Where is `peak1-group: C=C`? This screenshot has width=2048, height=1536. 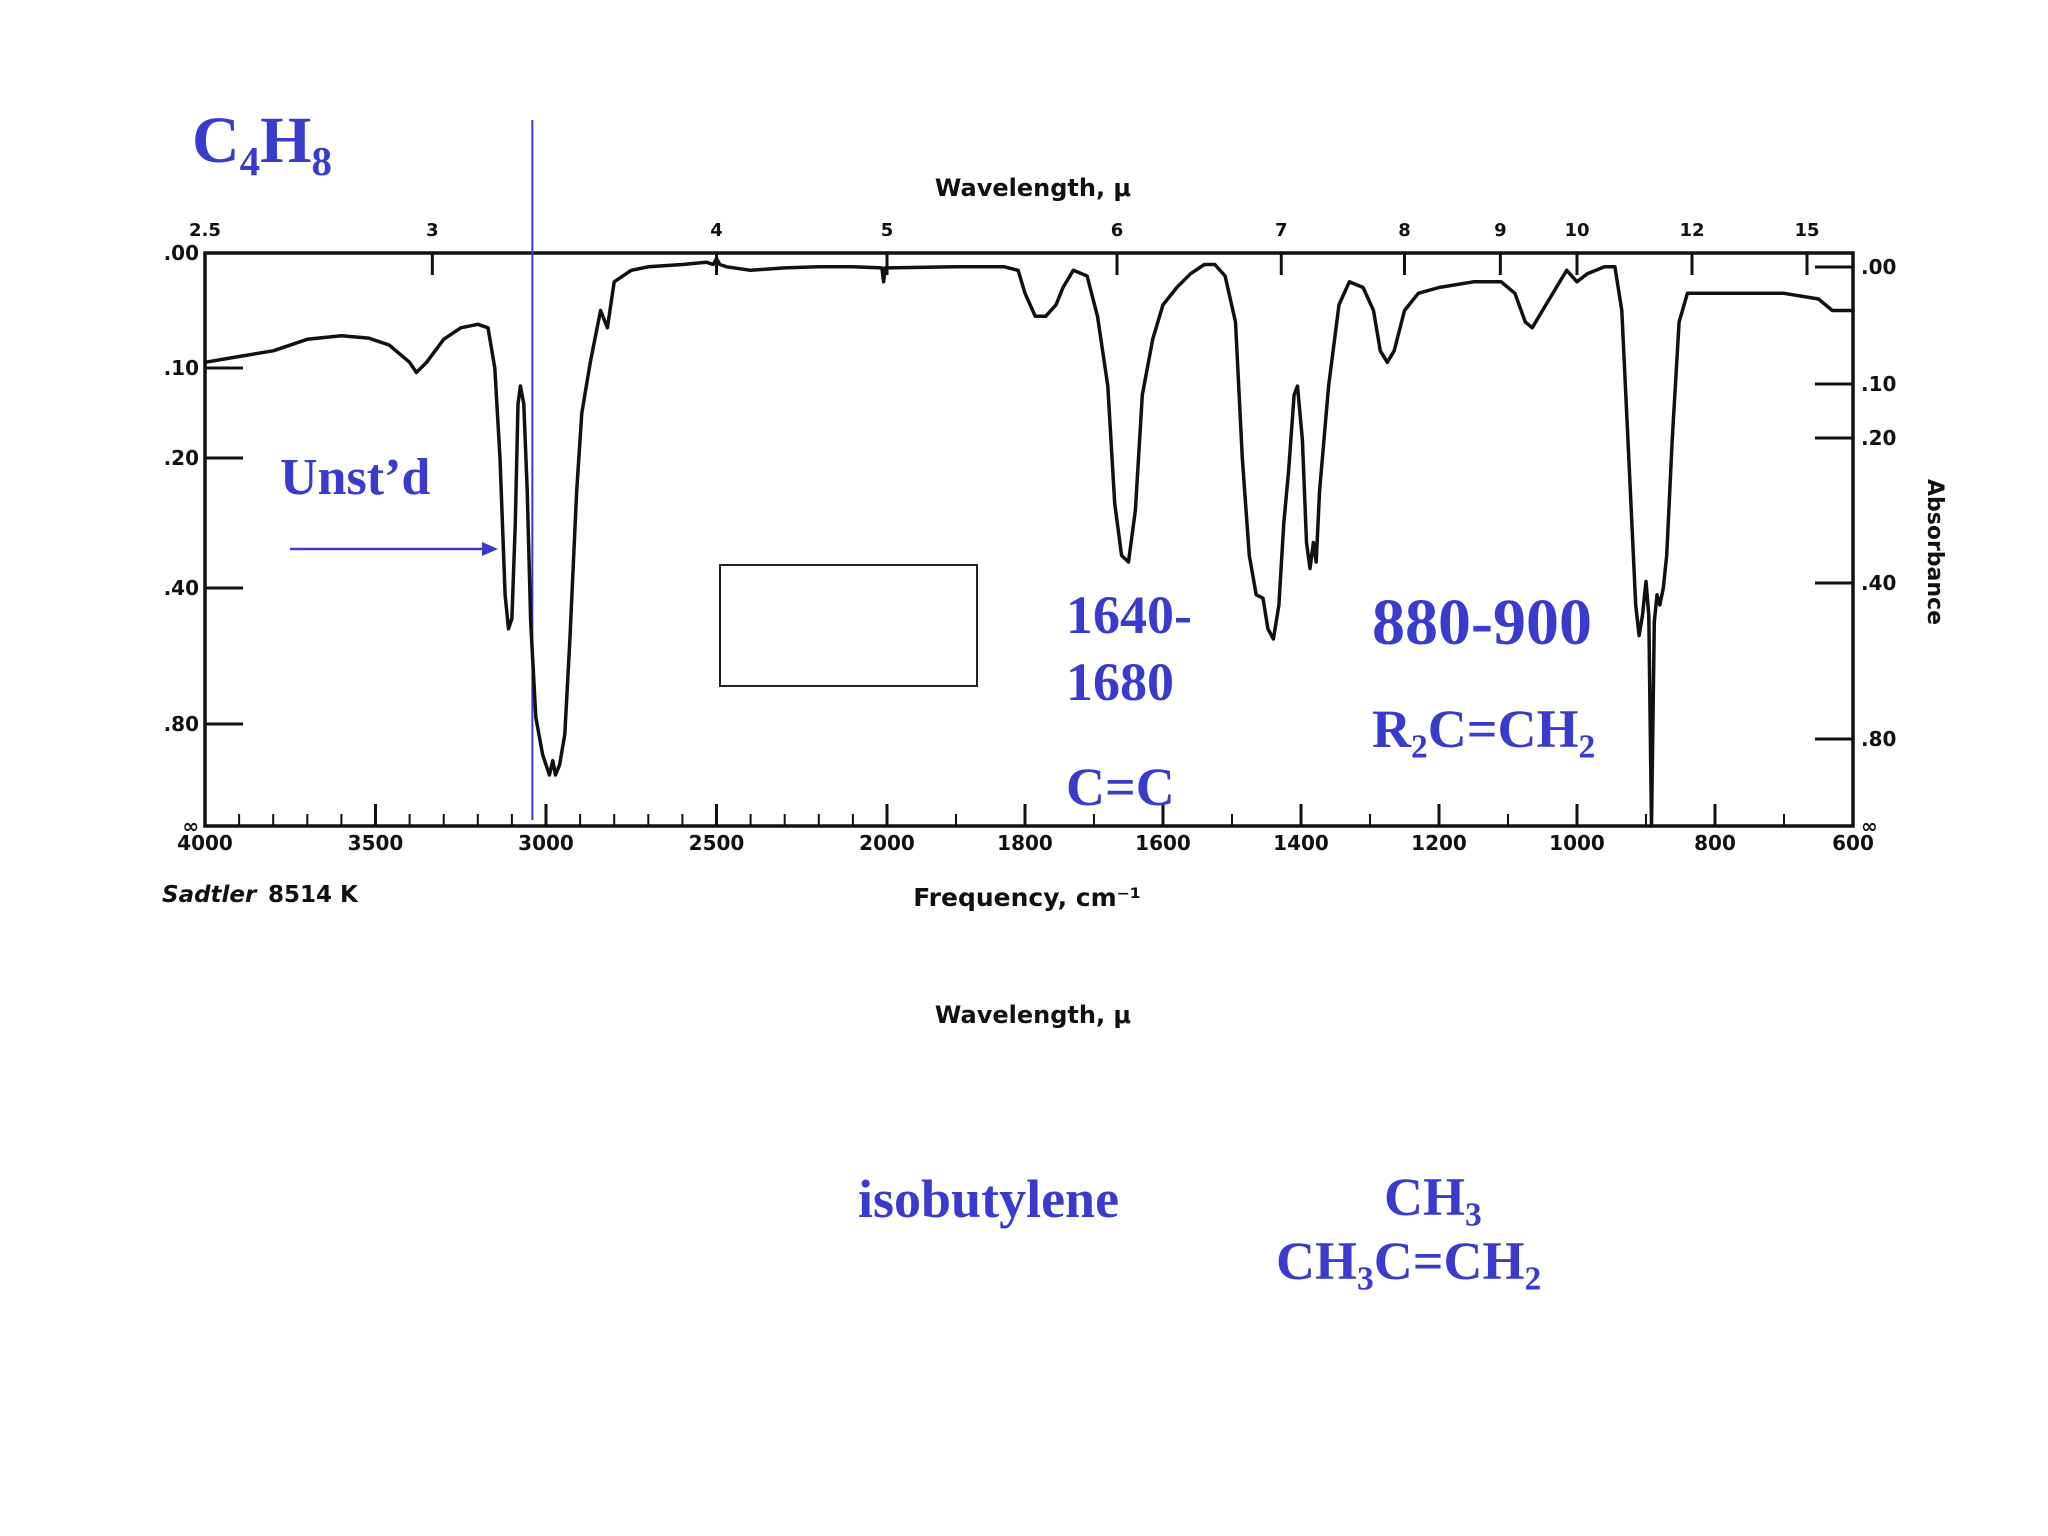
peak1-group: C=C is located at coordinates (1120, 787).